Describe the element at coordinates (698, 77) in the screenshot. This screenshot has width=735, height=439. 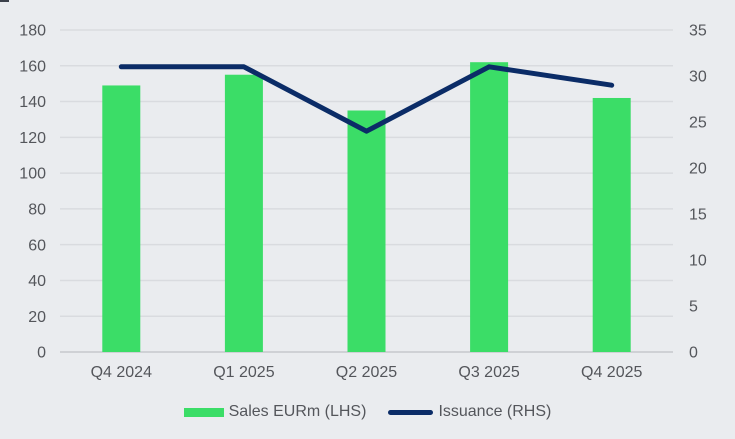
I see `right-axis-tick-label: 30` at that location.